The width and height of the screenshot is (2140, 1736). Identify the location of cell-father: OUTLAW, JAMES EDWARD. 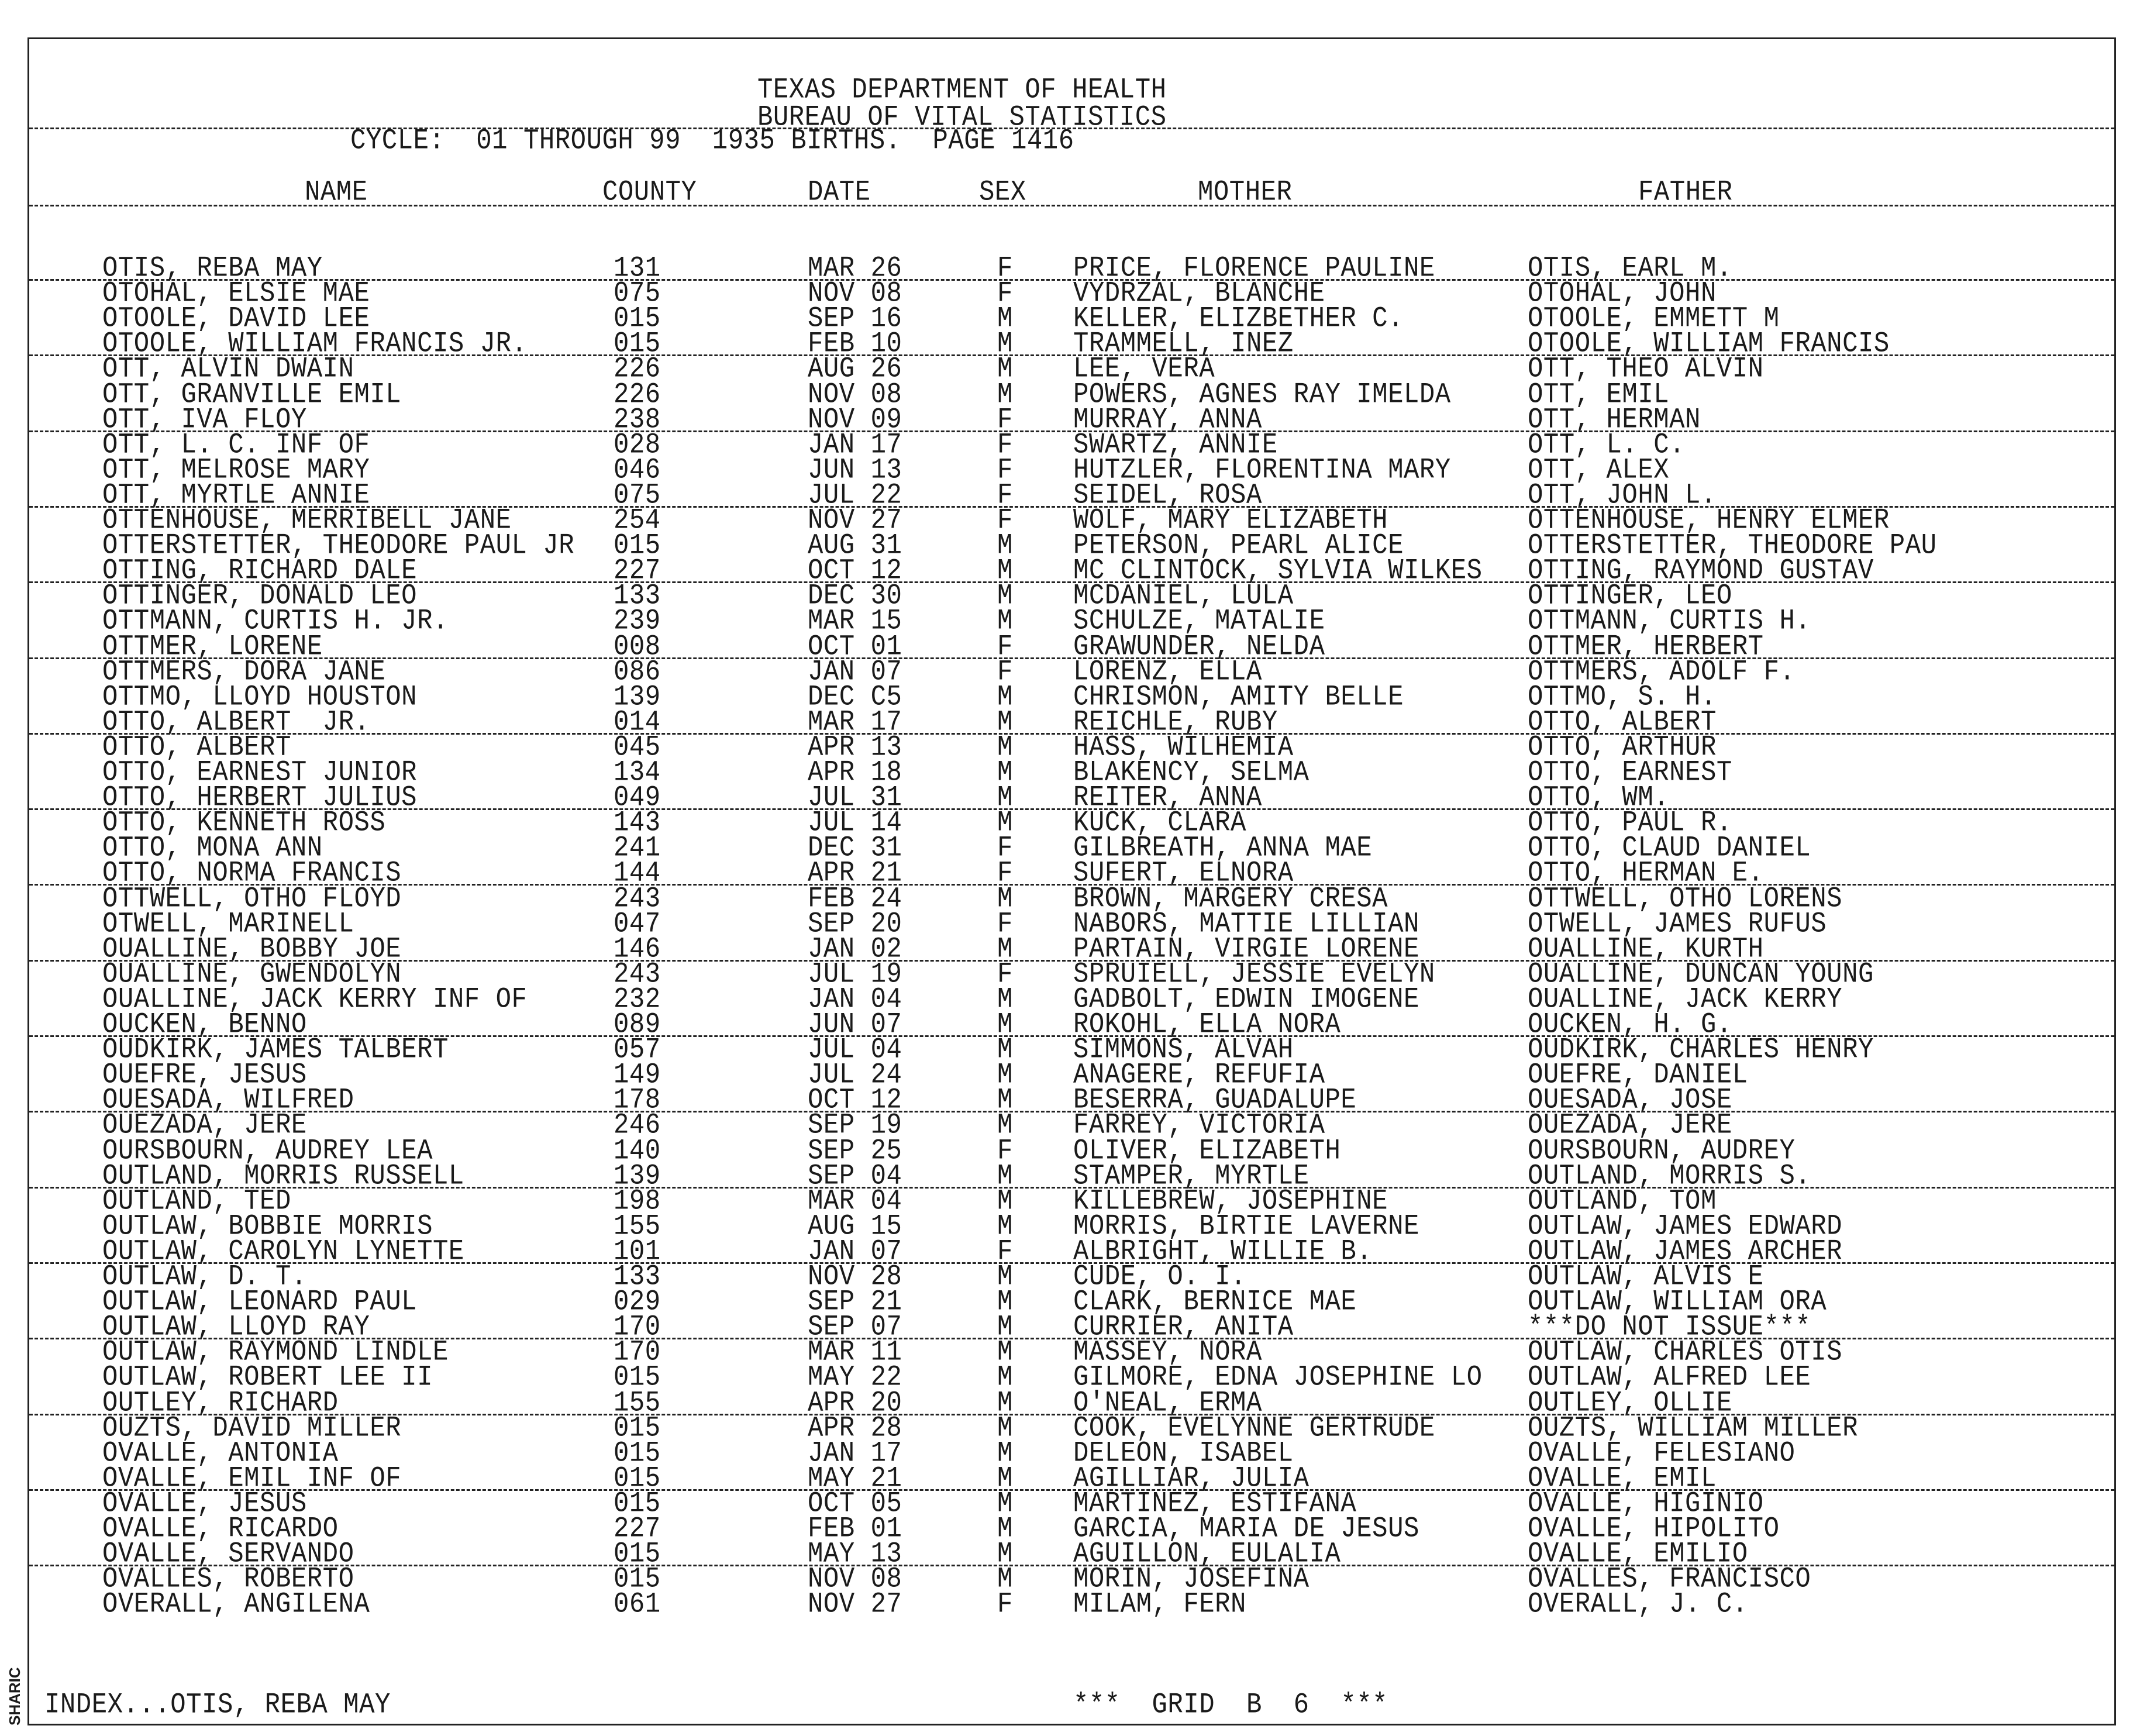
(1685, 1226).